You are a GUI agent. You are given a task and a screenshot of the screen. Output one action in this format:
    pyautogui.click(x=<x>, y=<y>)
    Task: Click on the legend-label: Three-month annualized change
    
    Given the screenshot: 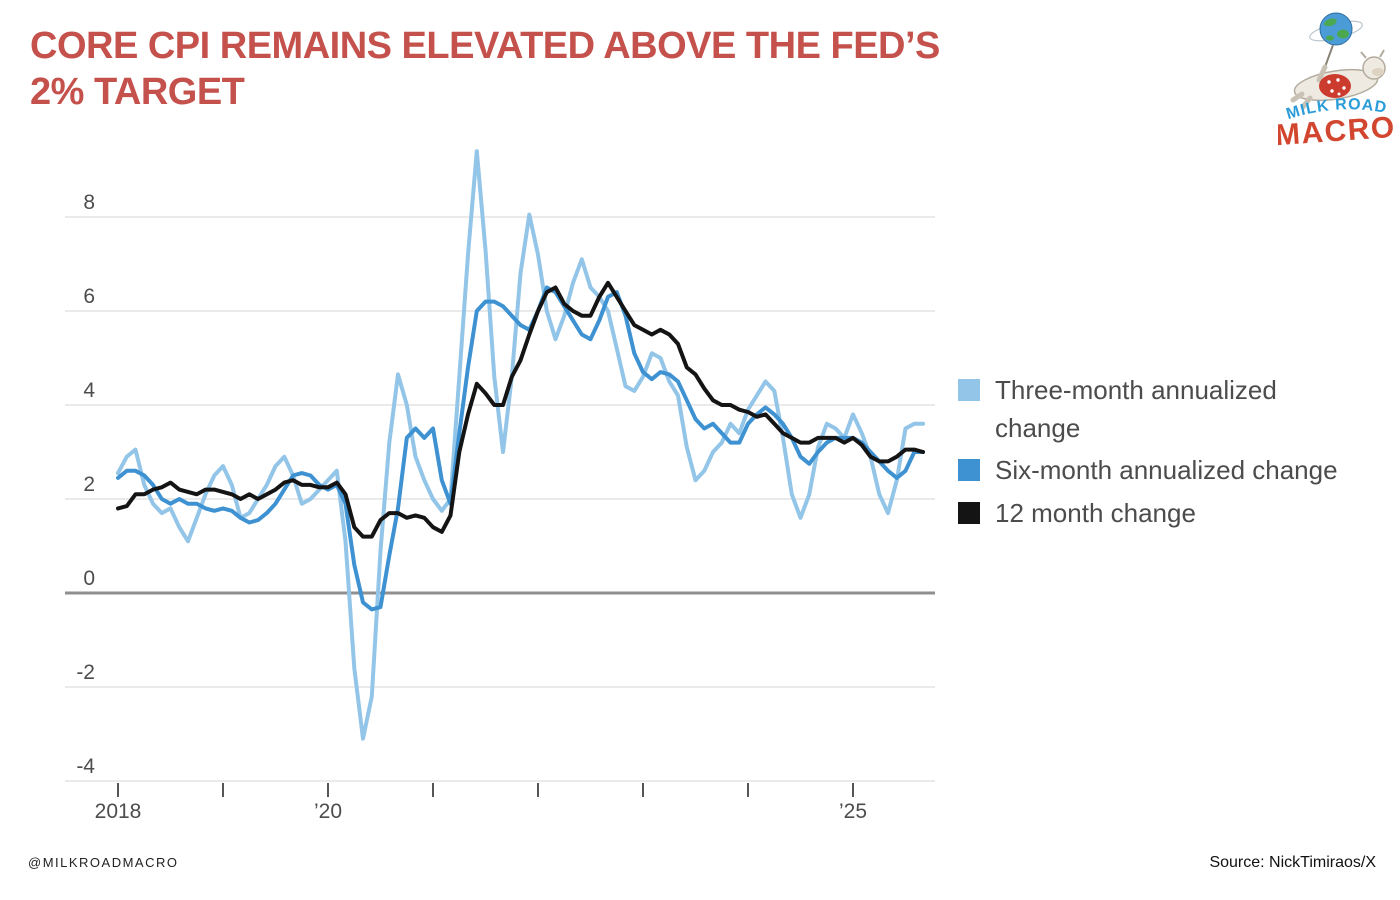 What is the action you would take?
    pyautogui.click(x=1136, y=409)
    